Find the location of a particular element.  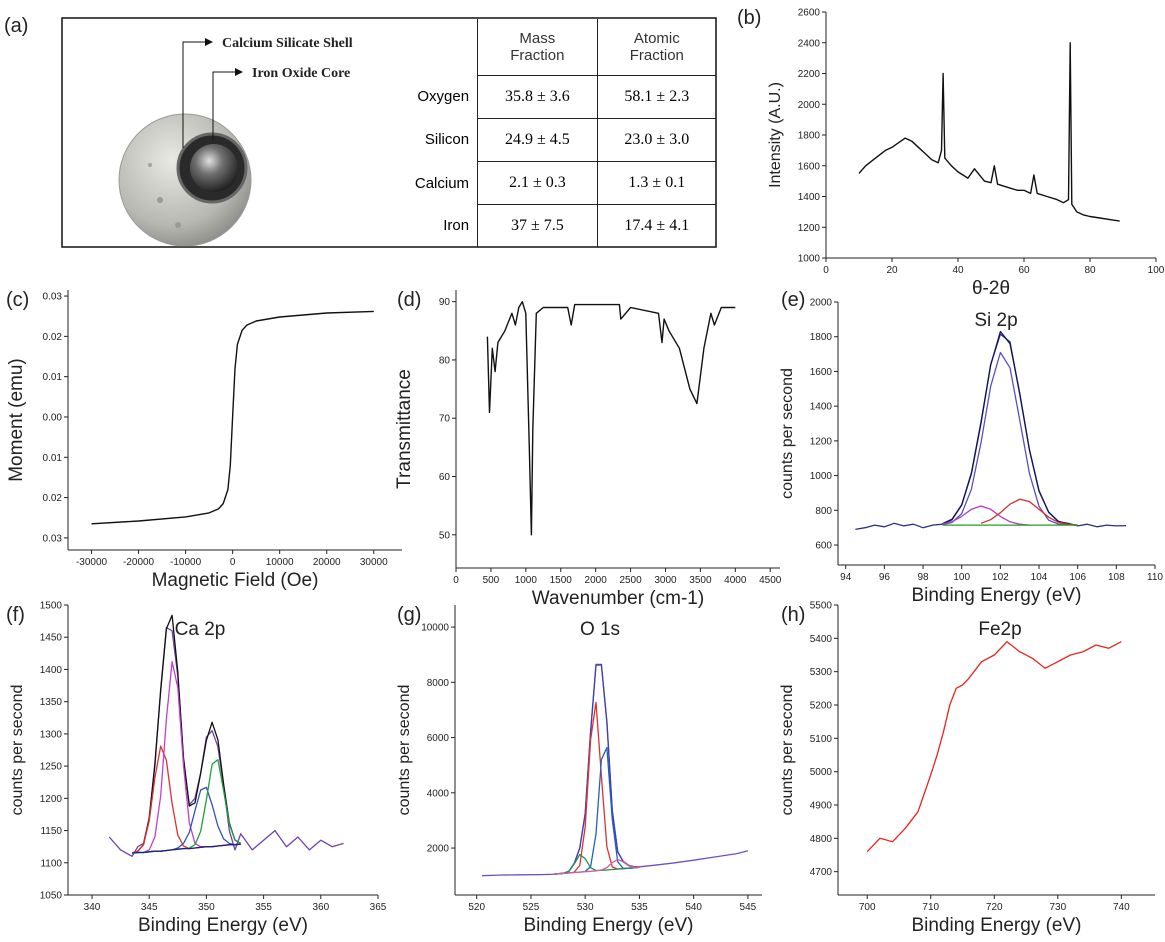

cell: 58.1 ± 2.3 is located at coordinates (656, 96).